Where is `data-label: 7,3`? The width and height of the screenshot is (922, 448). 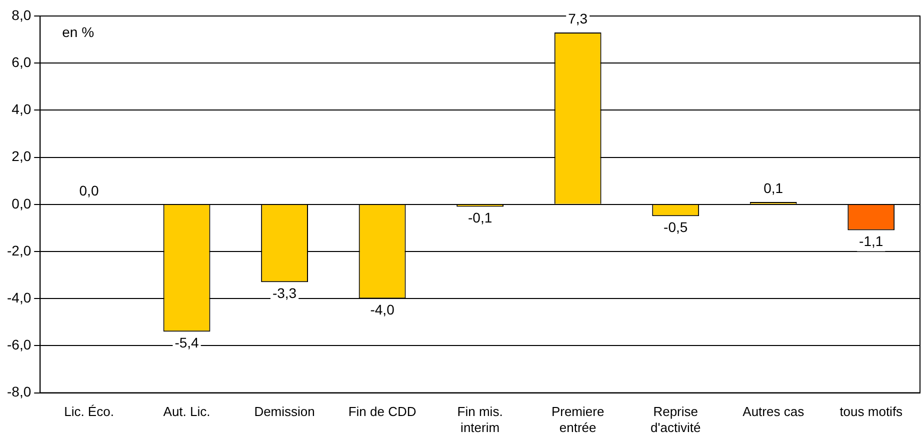 data-label: 7,3 is located at coordinates (578, 18).